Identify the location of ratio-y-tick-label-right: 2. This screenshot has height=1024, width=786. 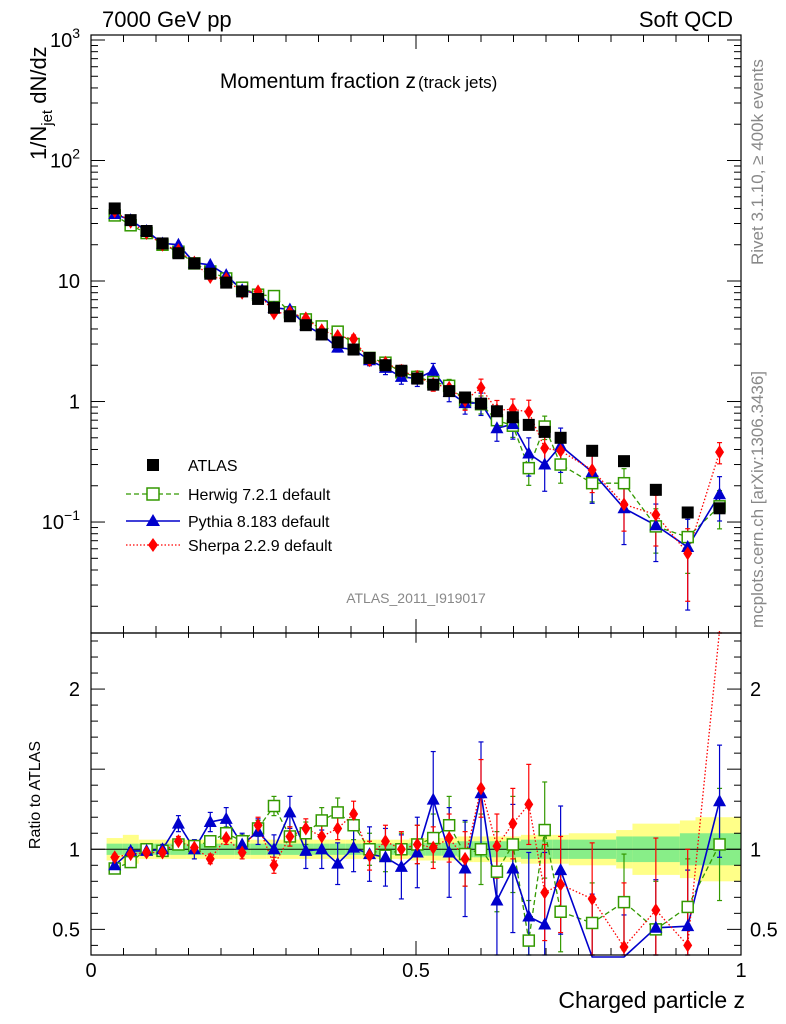
(755, 690).